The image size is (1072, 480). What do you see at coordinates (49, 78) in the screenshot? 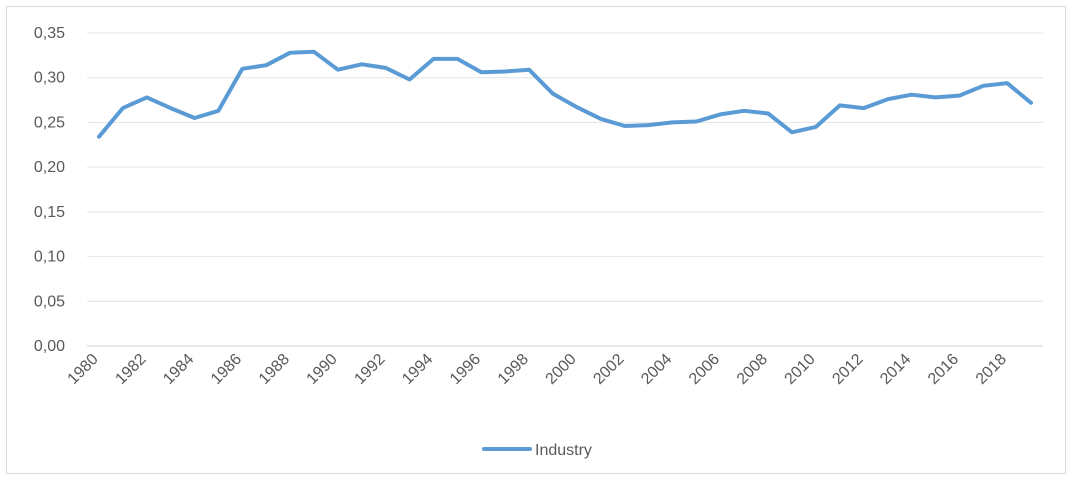
I see `y-tick-label: 0,30` at bounding box center [49, 78].